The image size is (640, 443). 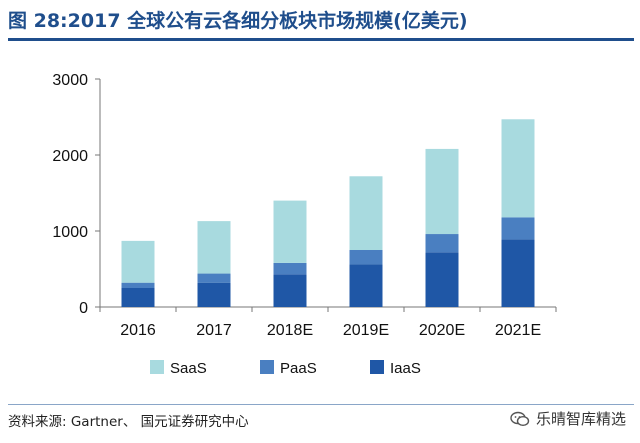 What do you see at coordinates (442, 330) in the screenshot?
I see `x-tick-label: 2020E` at bounding box center [442, 330].